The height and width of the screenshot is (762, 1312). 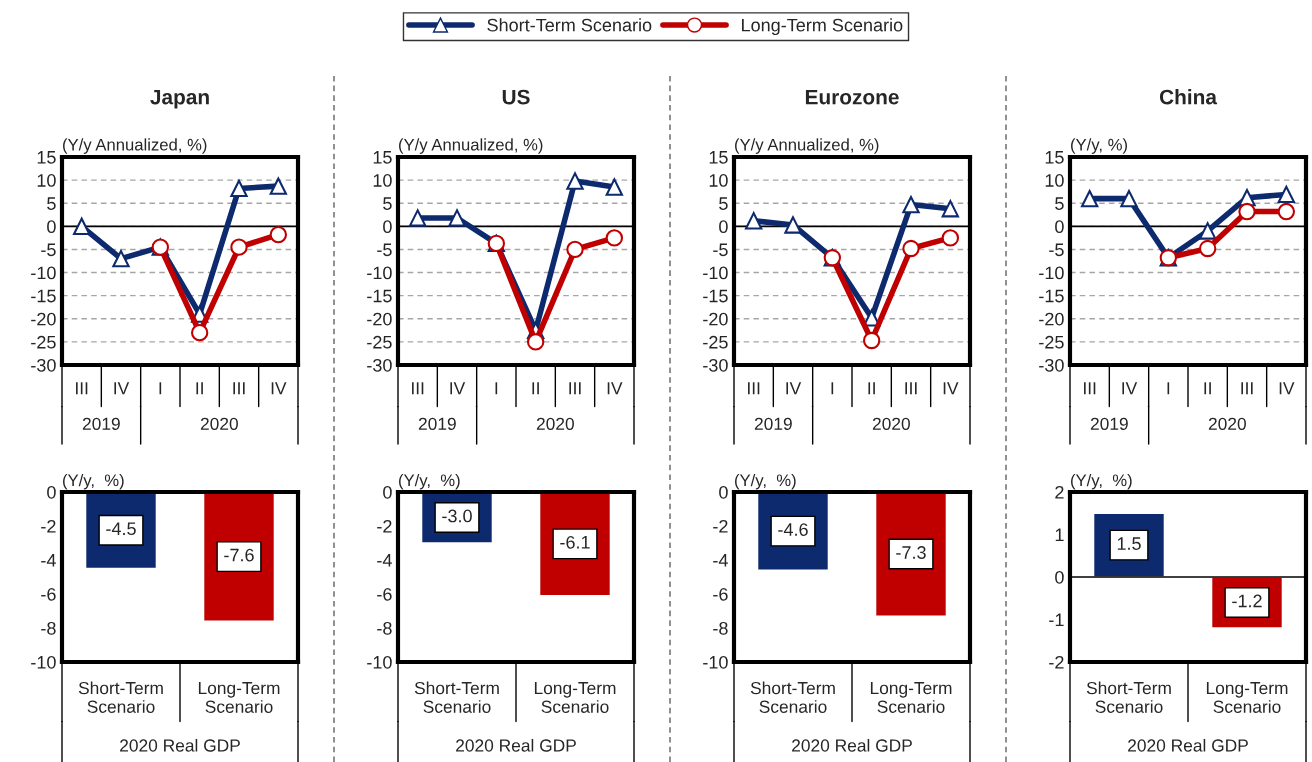 What do you see at coordinates (1056, 620) in the screenshot?
I see `y-tick-label: -1` at bounding box center [1056, 620].